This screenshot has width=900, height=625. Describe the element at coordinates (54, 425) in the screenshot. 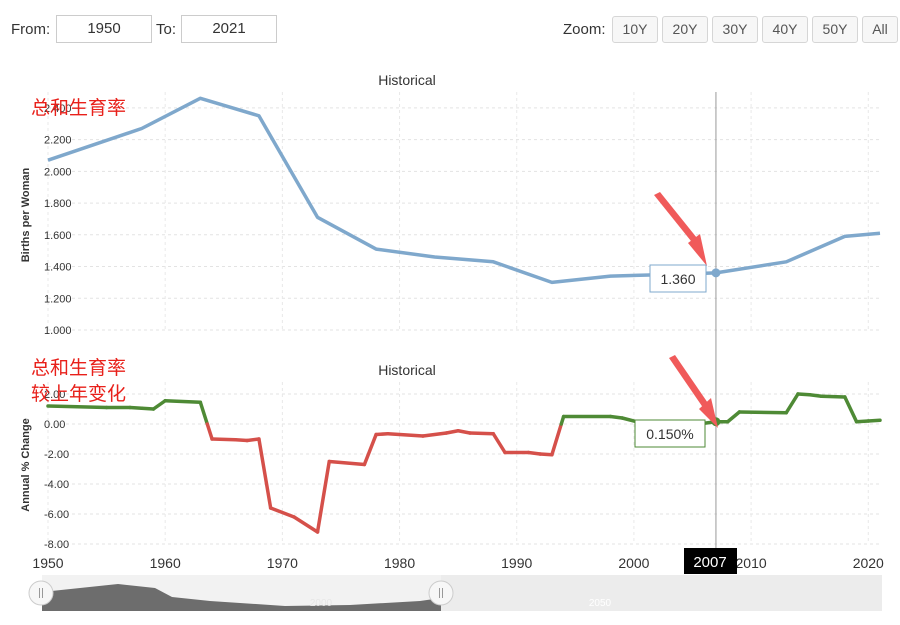

I see `bottom-y-tick-label: 0.00` at that location.